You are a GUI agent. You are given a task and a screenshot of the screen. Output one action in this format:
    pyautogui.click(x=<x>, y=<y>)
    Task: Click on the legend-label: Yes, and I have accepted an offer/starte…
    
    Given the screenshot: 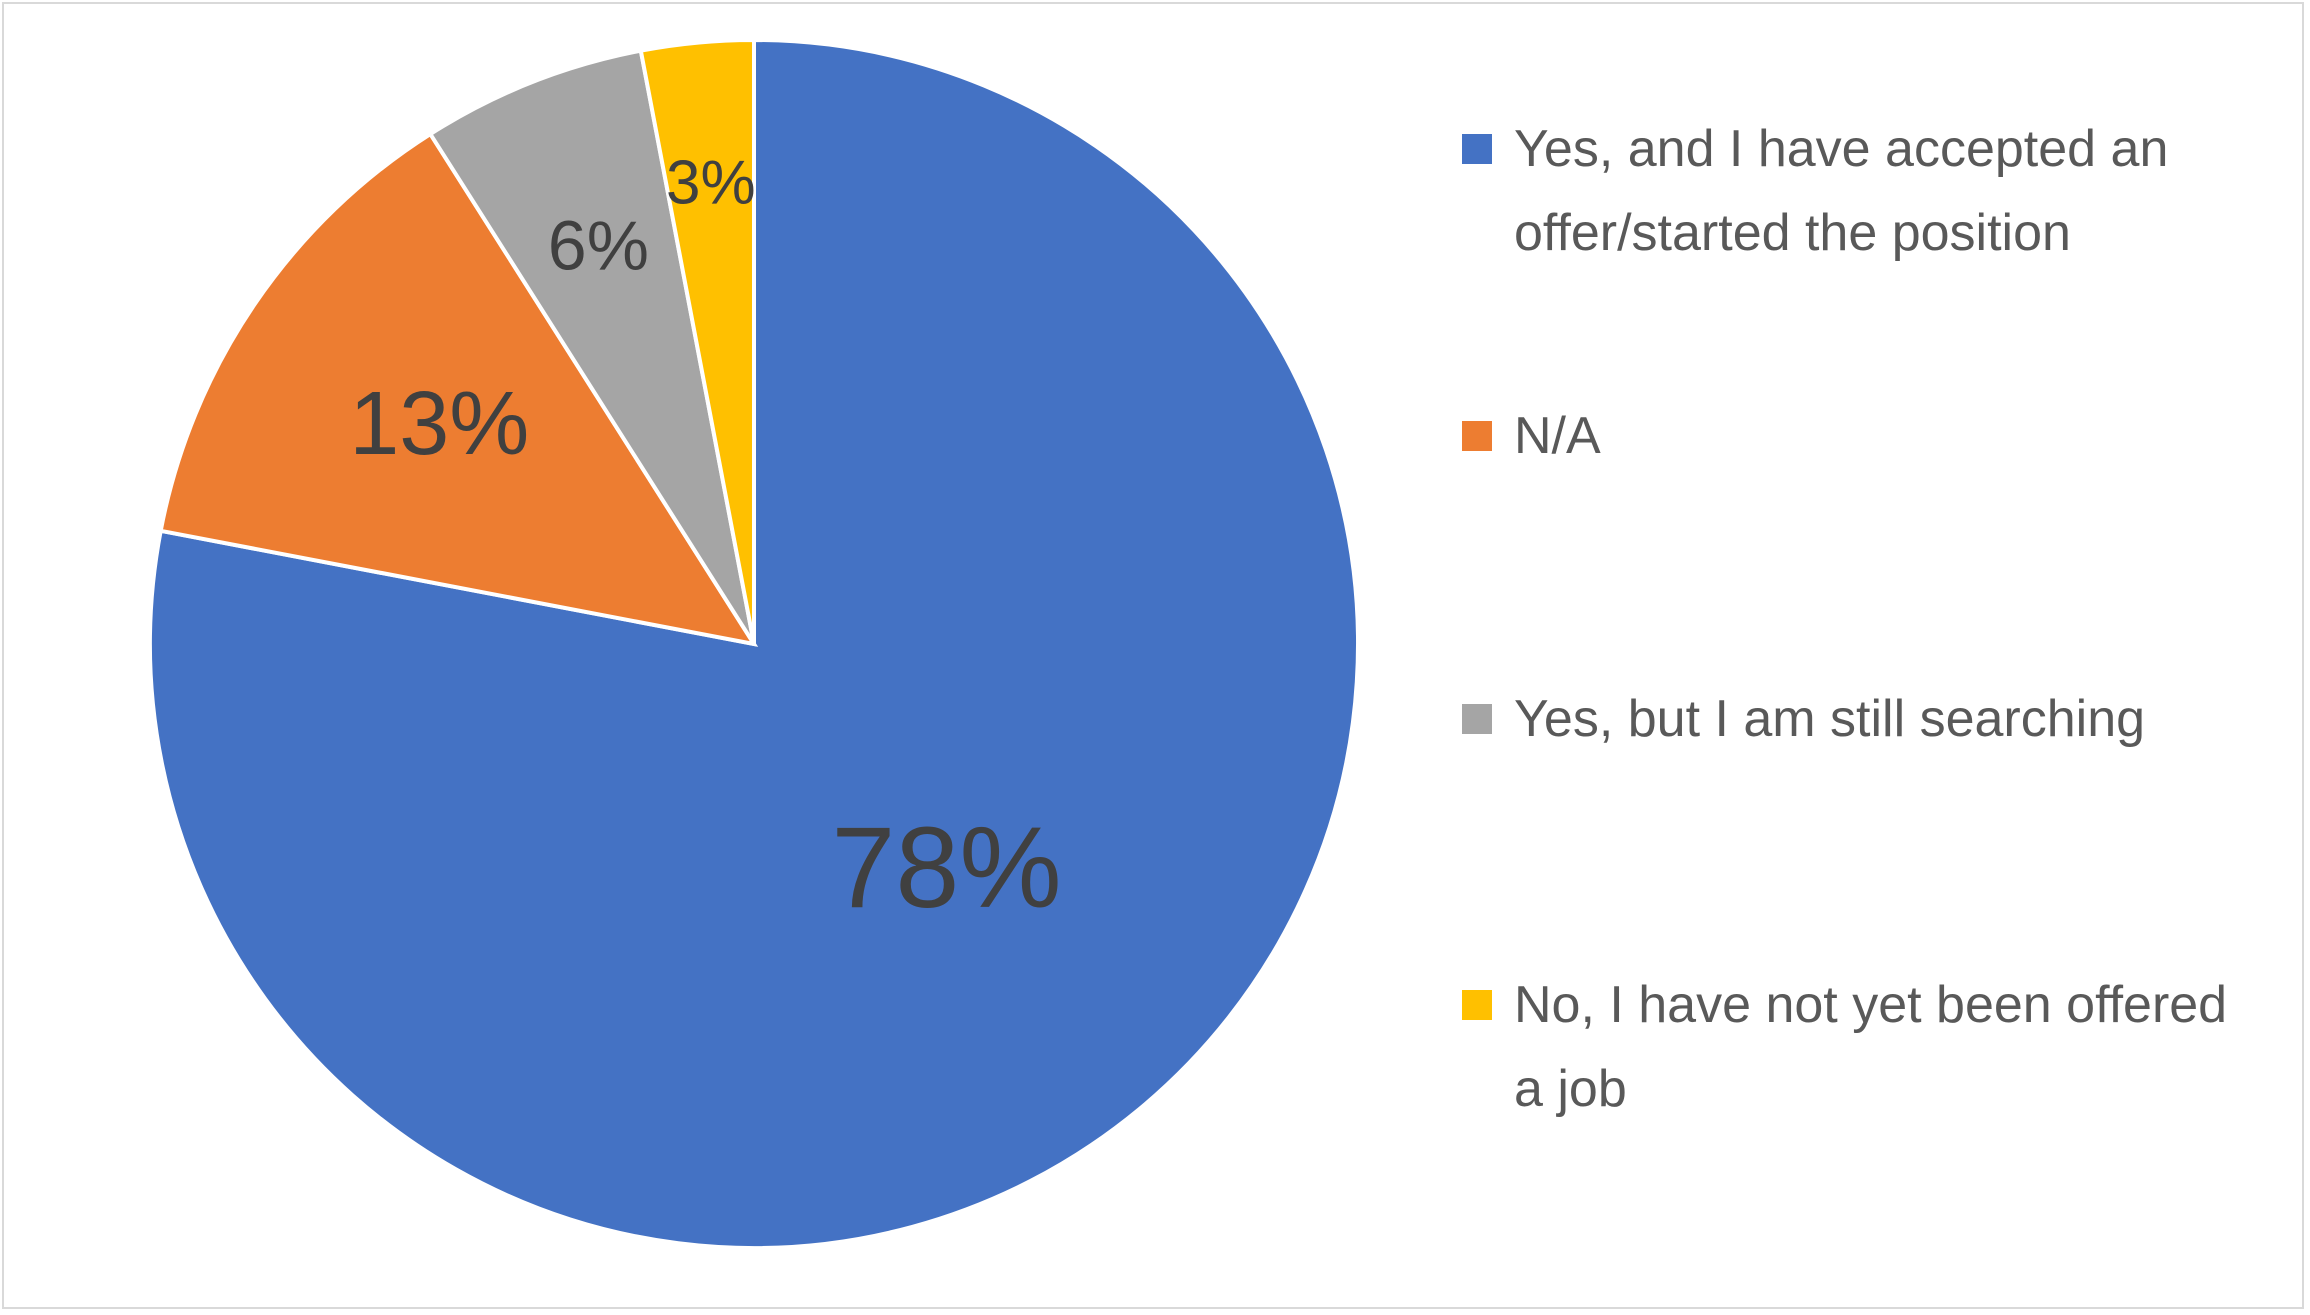 What is the action you would take?
    pyautogui.click(x=1841, y=191)
    